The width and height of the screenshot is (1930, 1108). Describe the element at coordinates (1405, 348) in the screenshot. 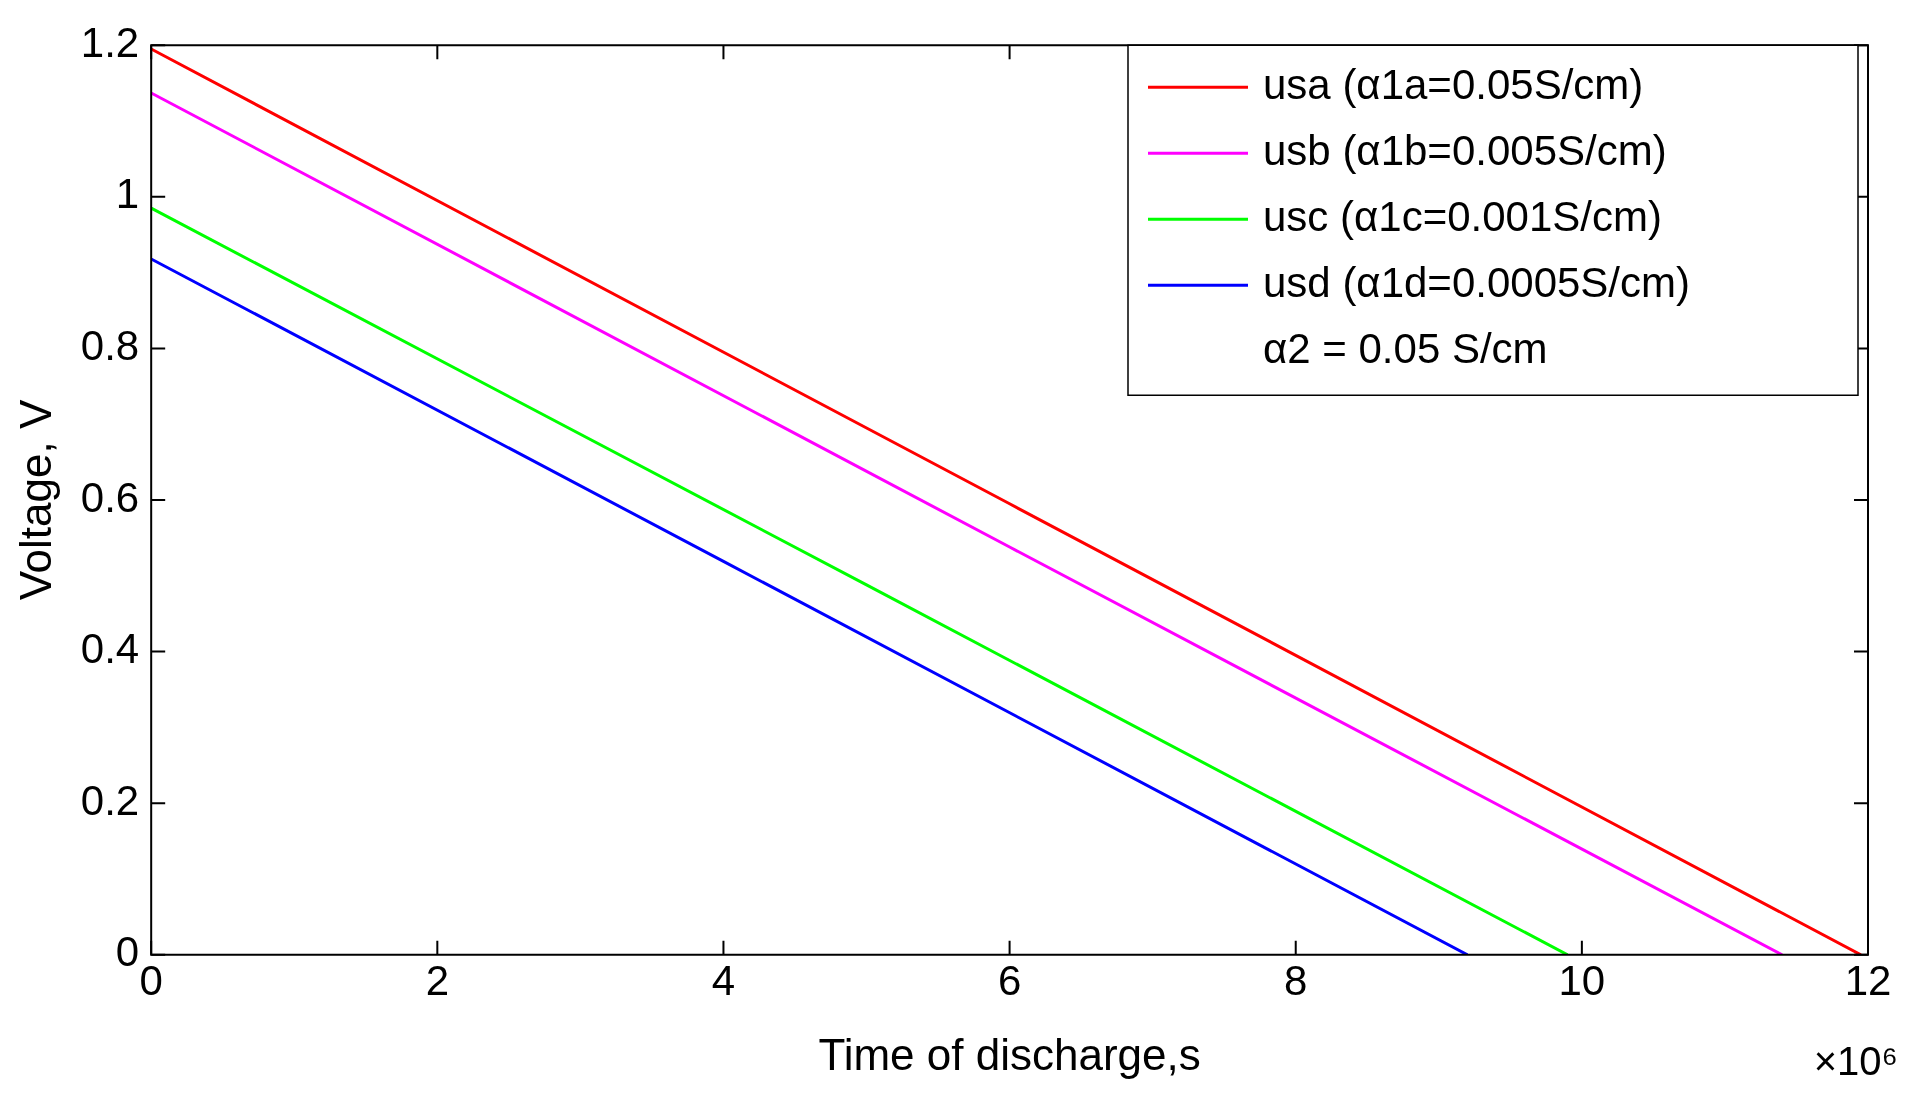

I see `annotation: α2 = 0.05 S/cm` at that location.